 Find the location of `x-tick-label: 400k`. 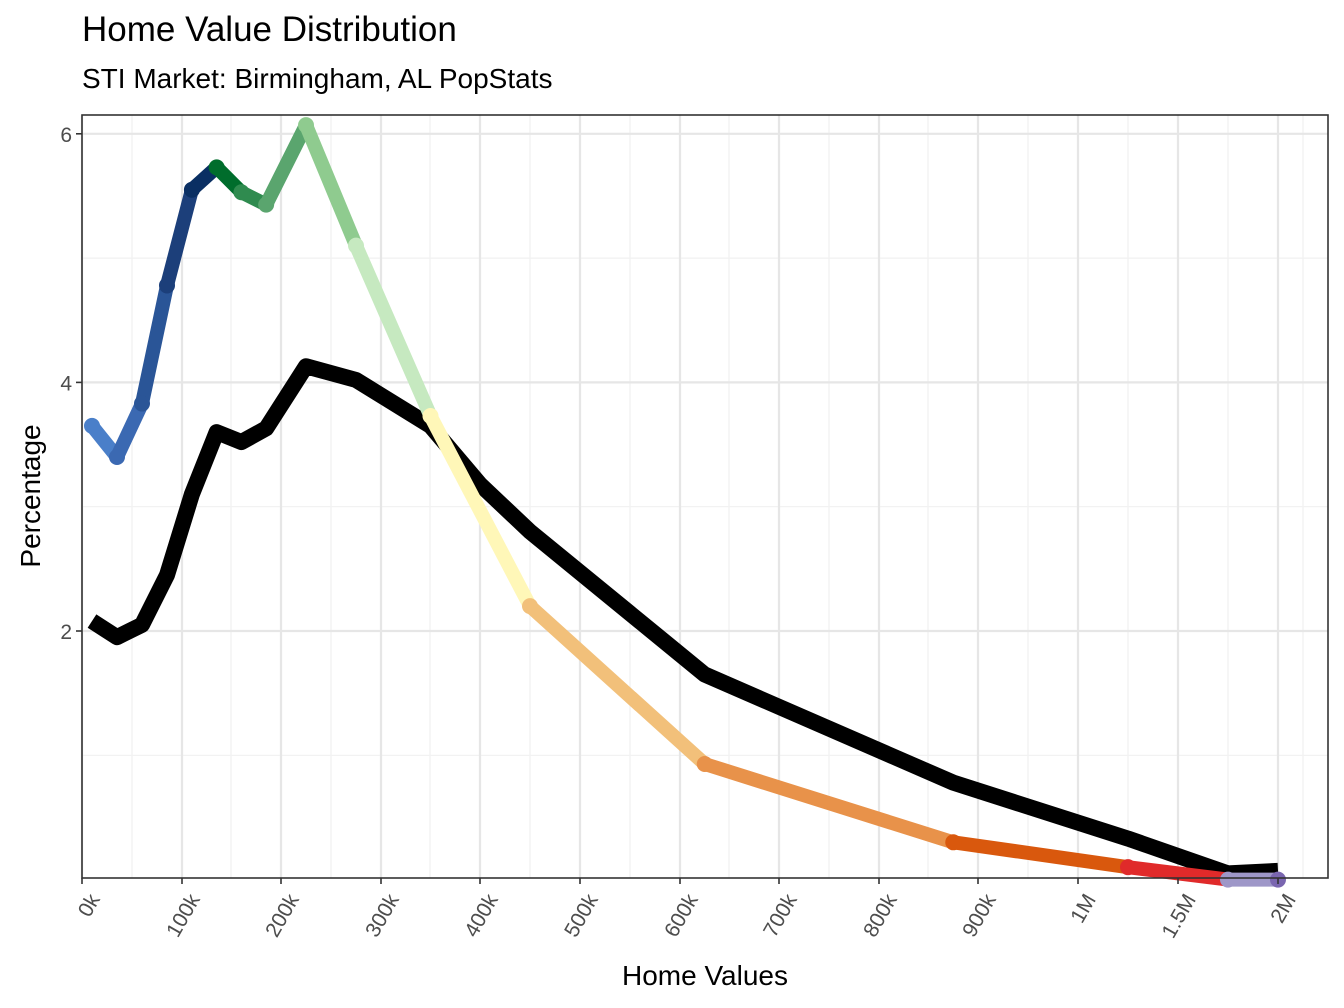

x-tick-label: 400k is located at coordinates (481, 915).